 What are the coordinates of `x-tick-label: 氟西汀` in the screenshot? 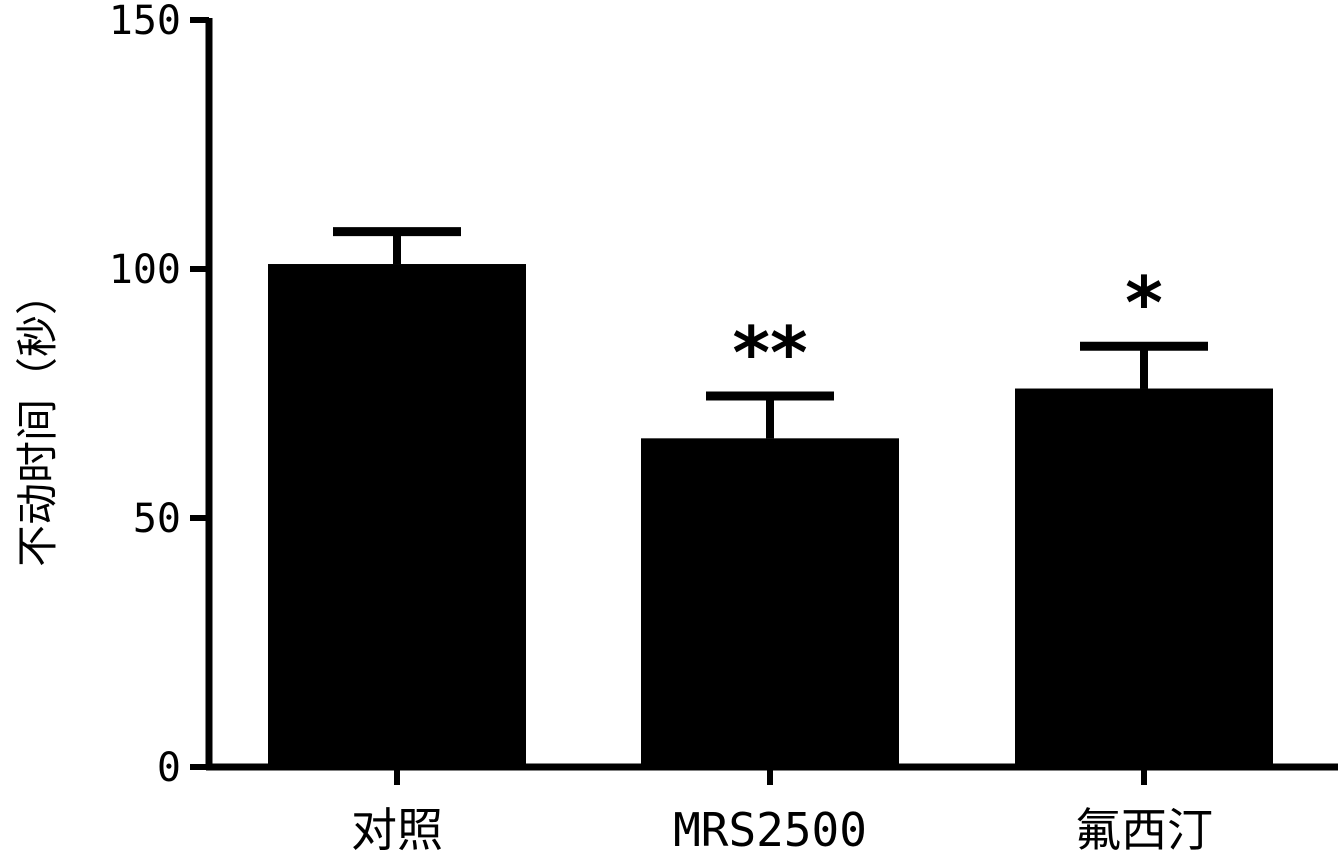 It's located at (1144, 830).